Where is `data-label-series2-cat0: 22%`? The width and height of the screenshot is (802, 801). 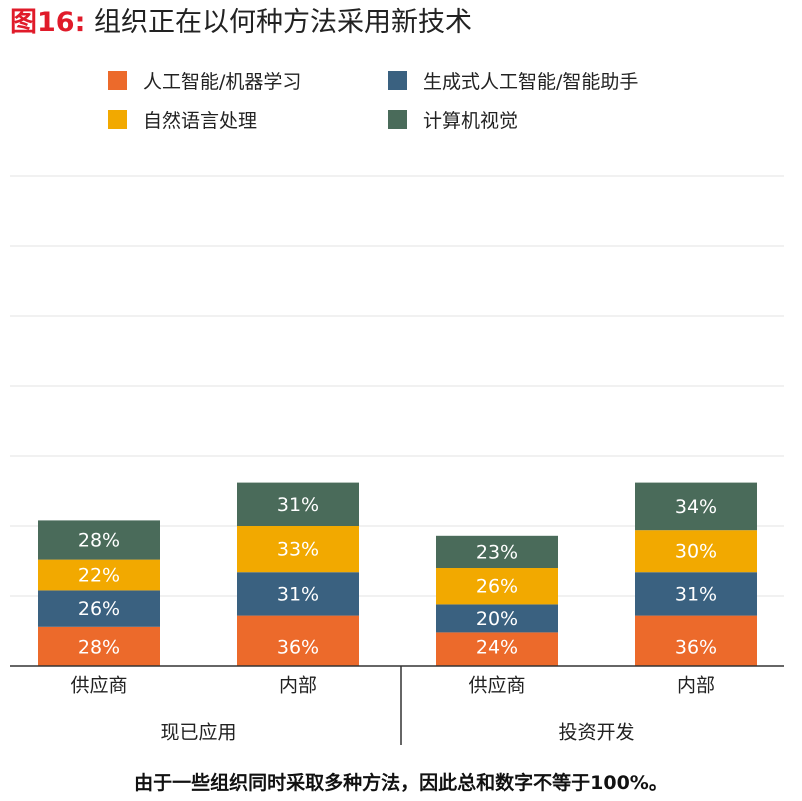
data-label-series2-cat0: 22% is located at coordinates (99, 576).